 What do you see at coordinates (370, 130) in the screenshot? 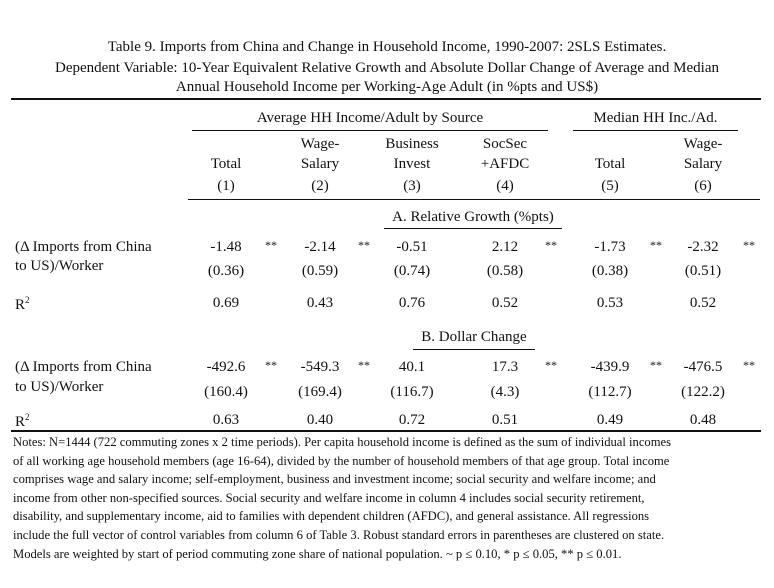
I see `group-underline-average` at bounding box center [370, 130].